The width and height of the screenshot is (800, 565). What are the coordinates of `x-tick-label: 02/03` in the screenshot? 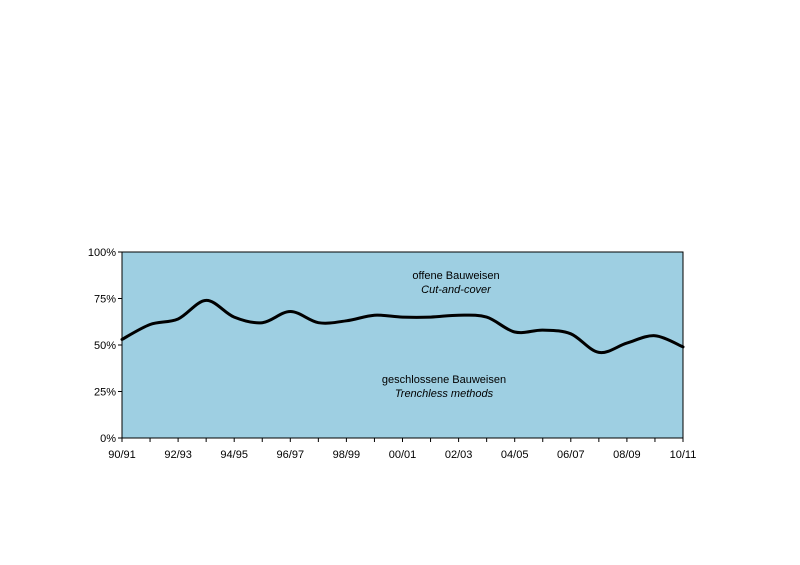 It's located at (459, 455).